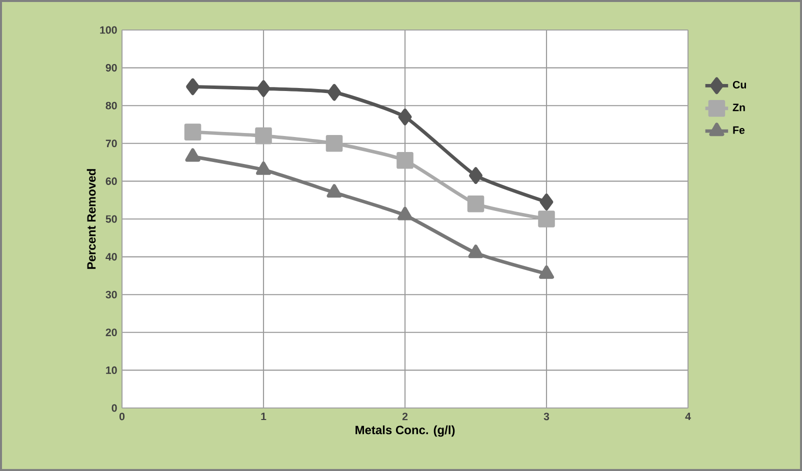  I want to click on y-tick-label: 80, so click(111, 106).